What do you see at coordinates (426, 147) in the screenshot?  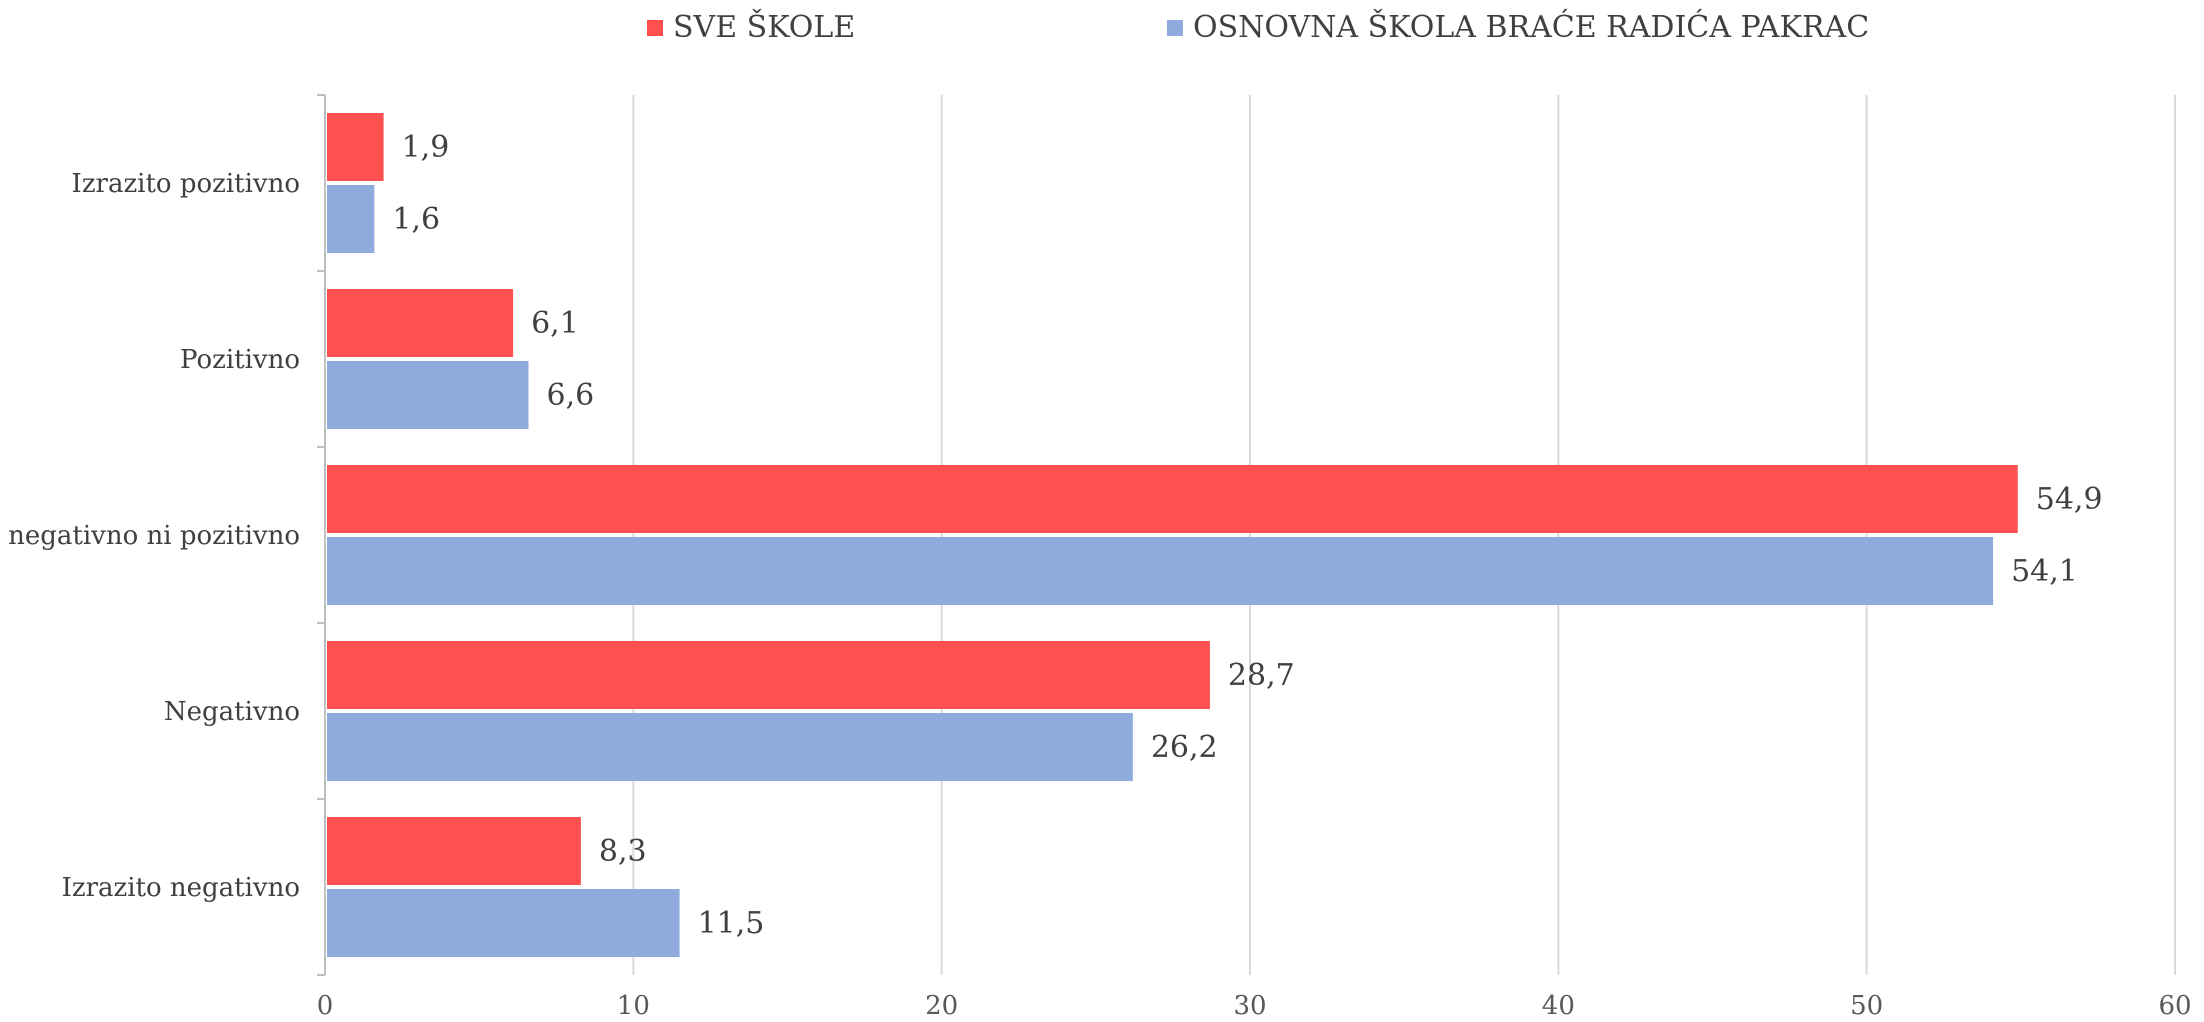 I see `data-label: 1,9` at bounding box center [426, 147].